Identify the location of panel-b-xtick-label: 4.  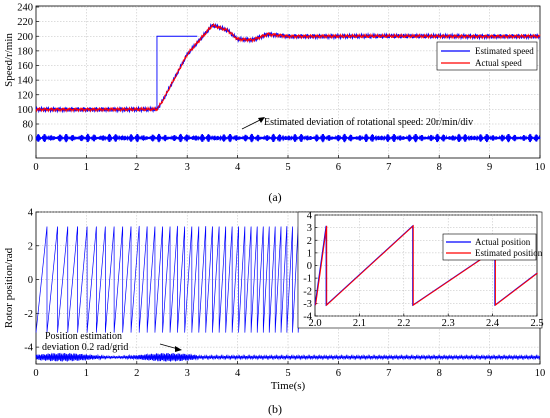
(238, 373).